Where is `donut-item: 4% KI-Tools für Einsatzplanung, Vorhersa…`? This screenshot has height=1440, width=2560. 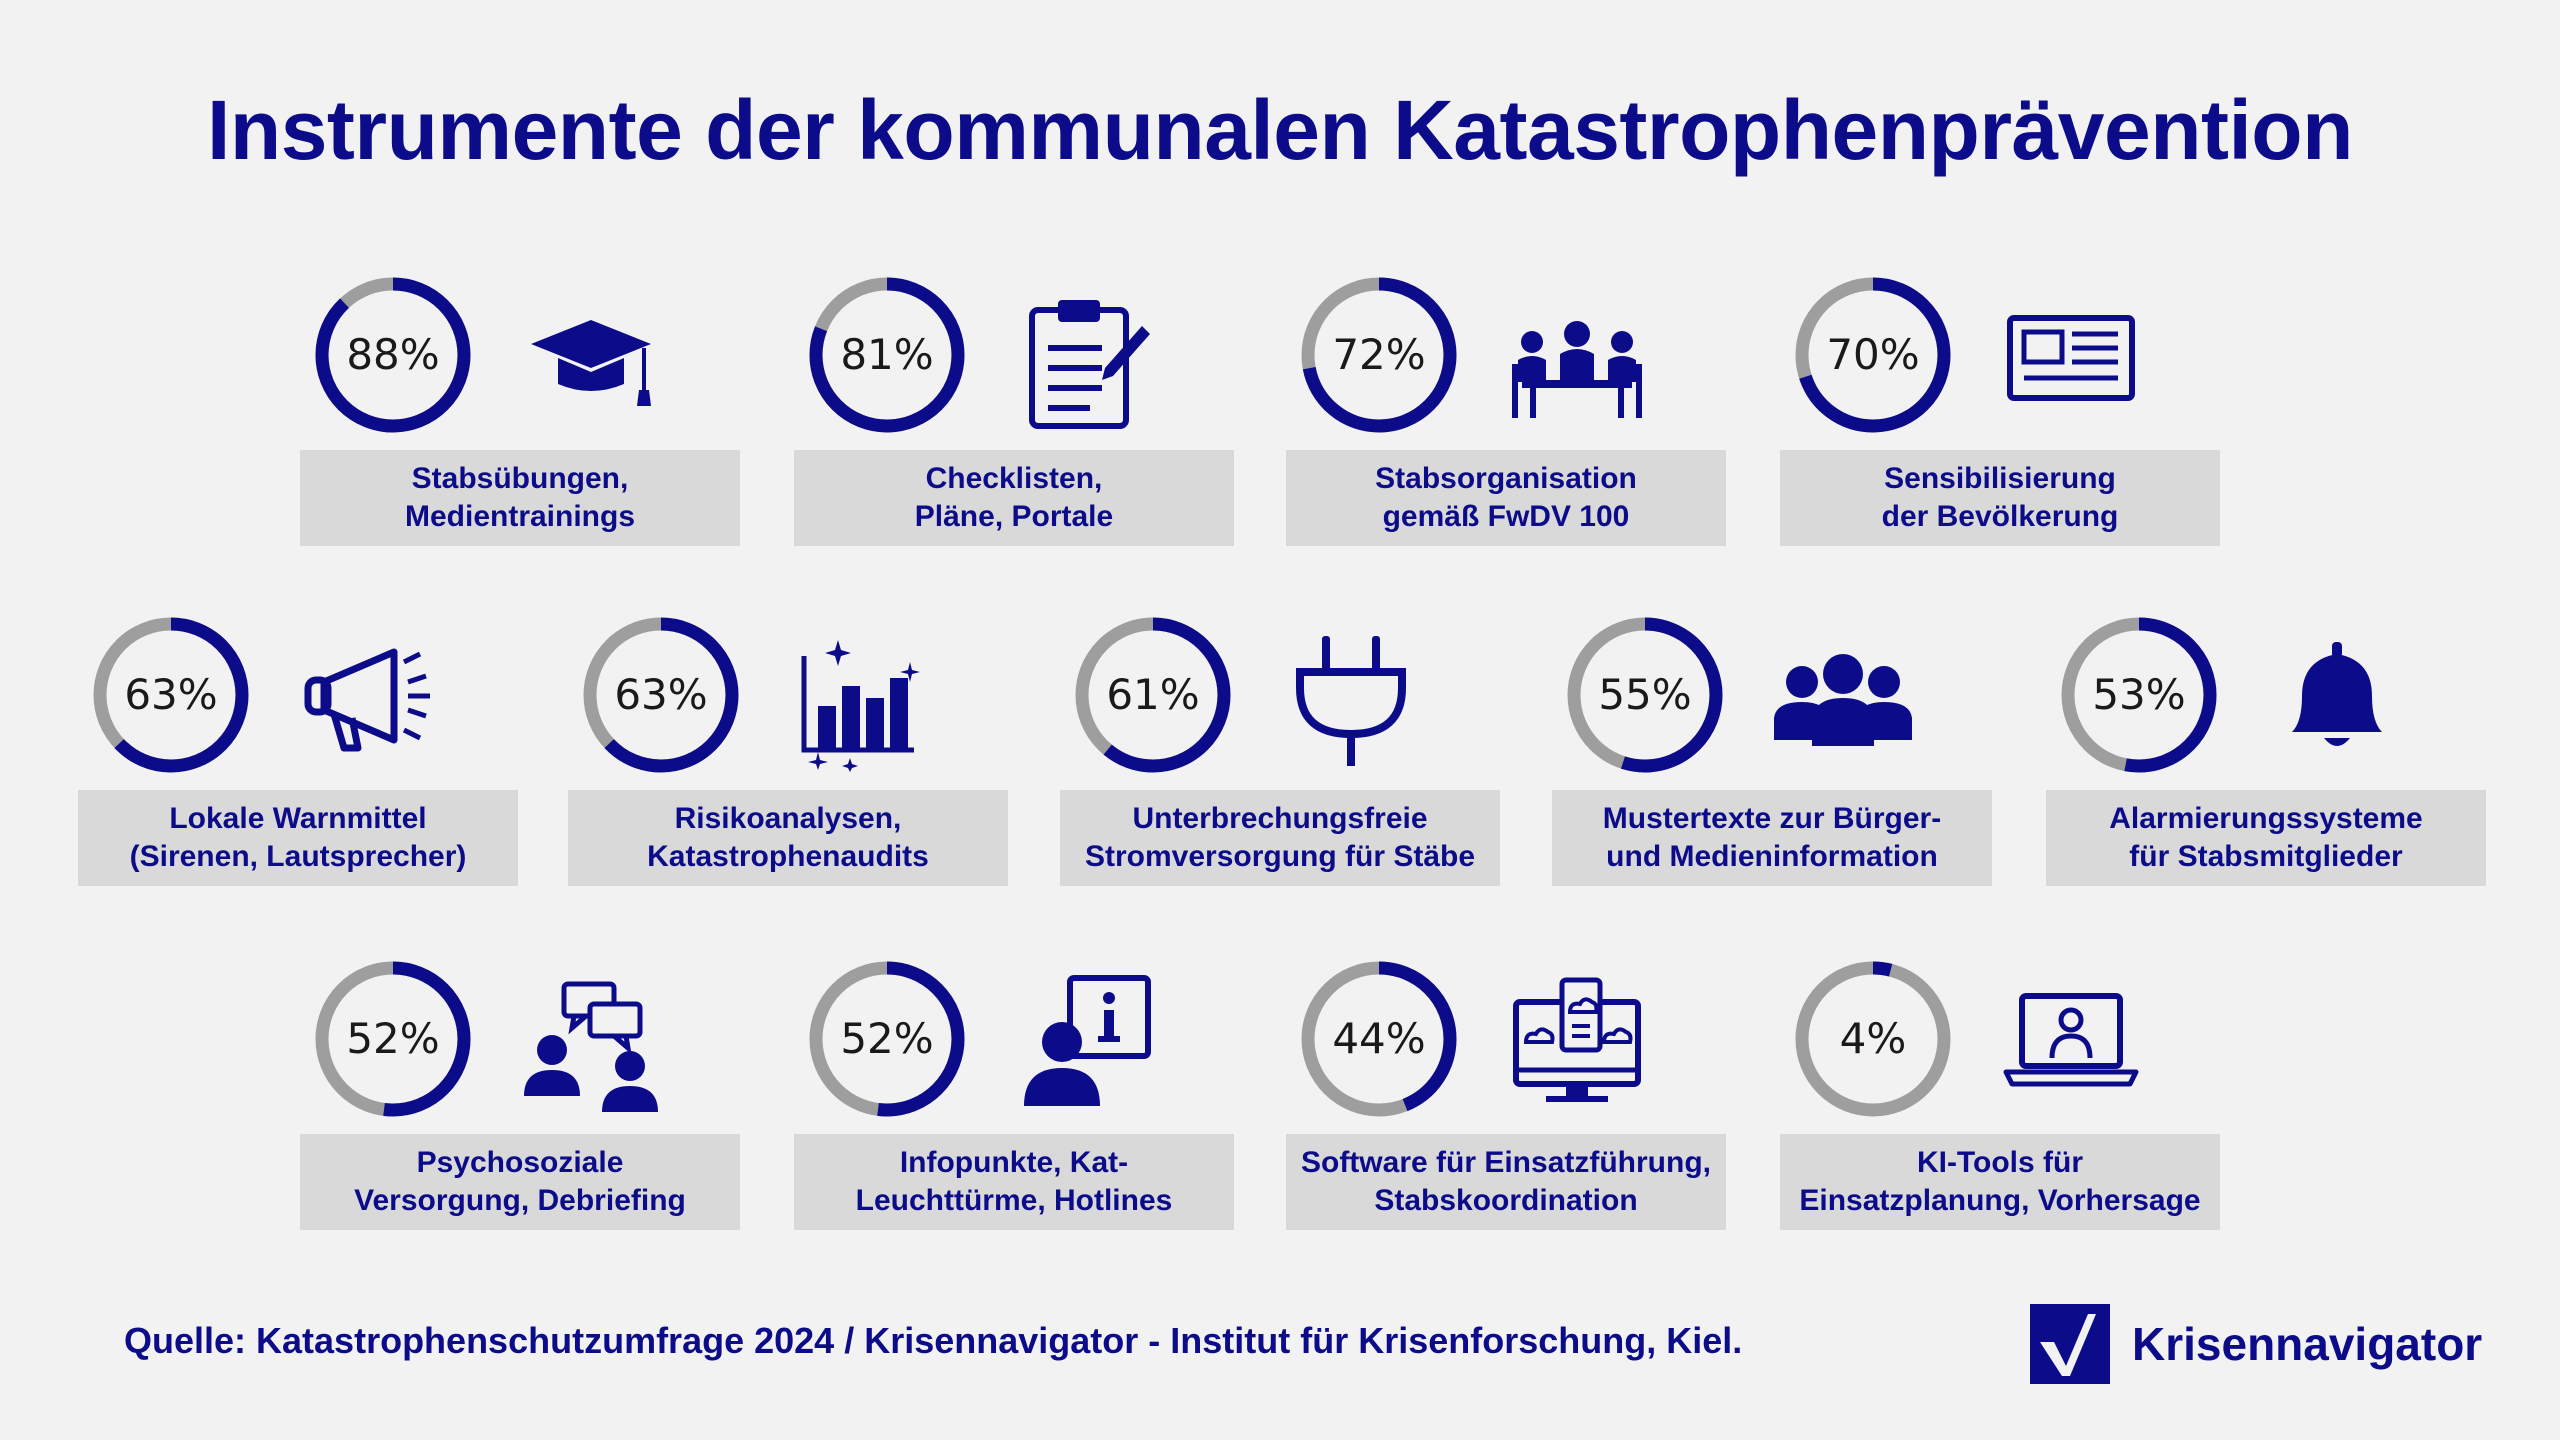 donut-item: 4% KI-Tools für Einsatzplanung, Vorhersa… is located at coordinates (2000, 1106).